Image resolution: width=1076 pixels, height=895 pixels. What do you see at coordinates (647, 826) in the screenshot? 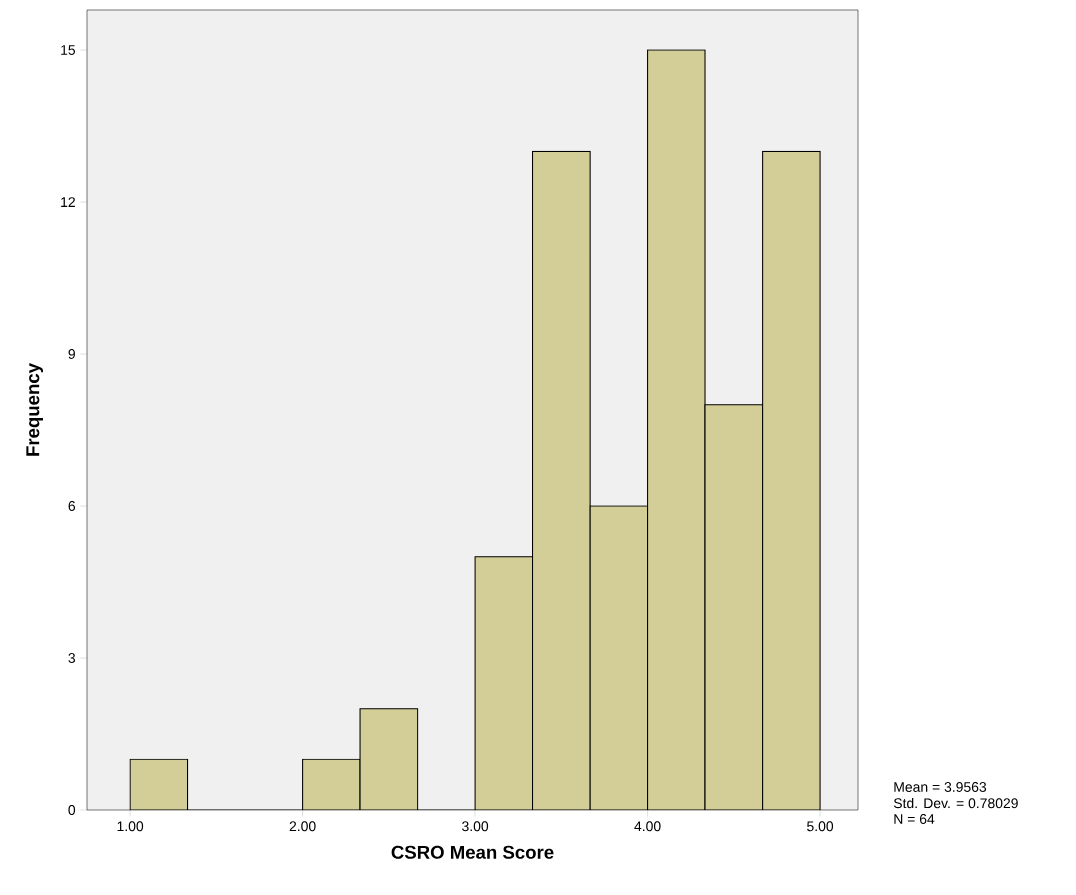
I see `x-tick-label: 4.00` at bounding box center [647, 826].